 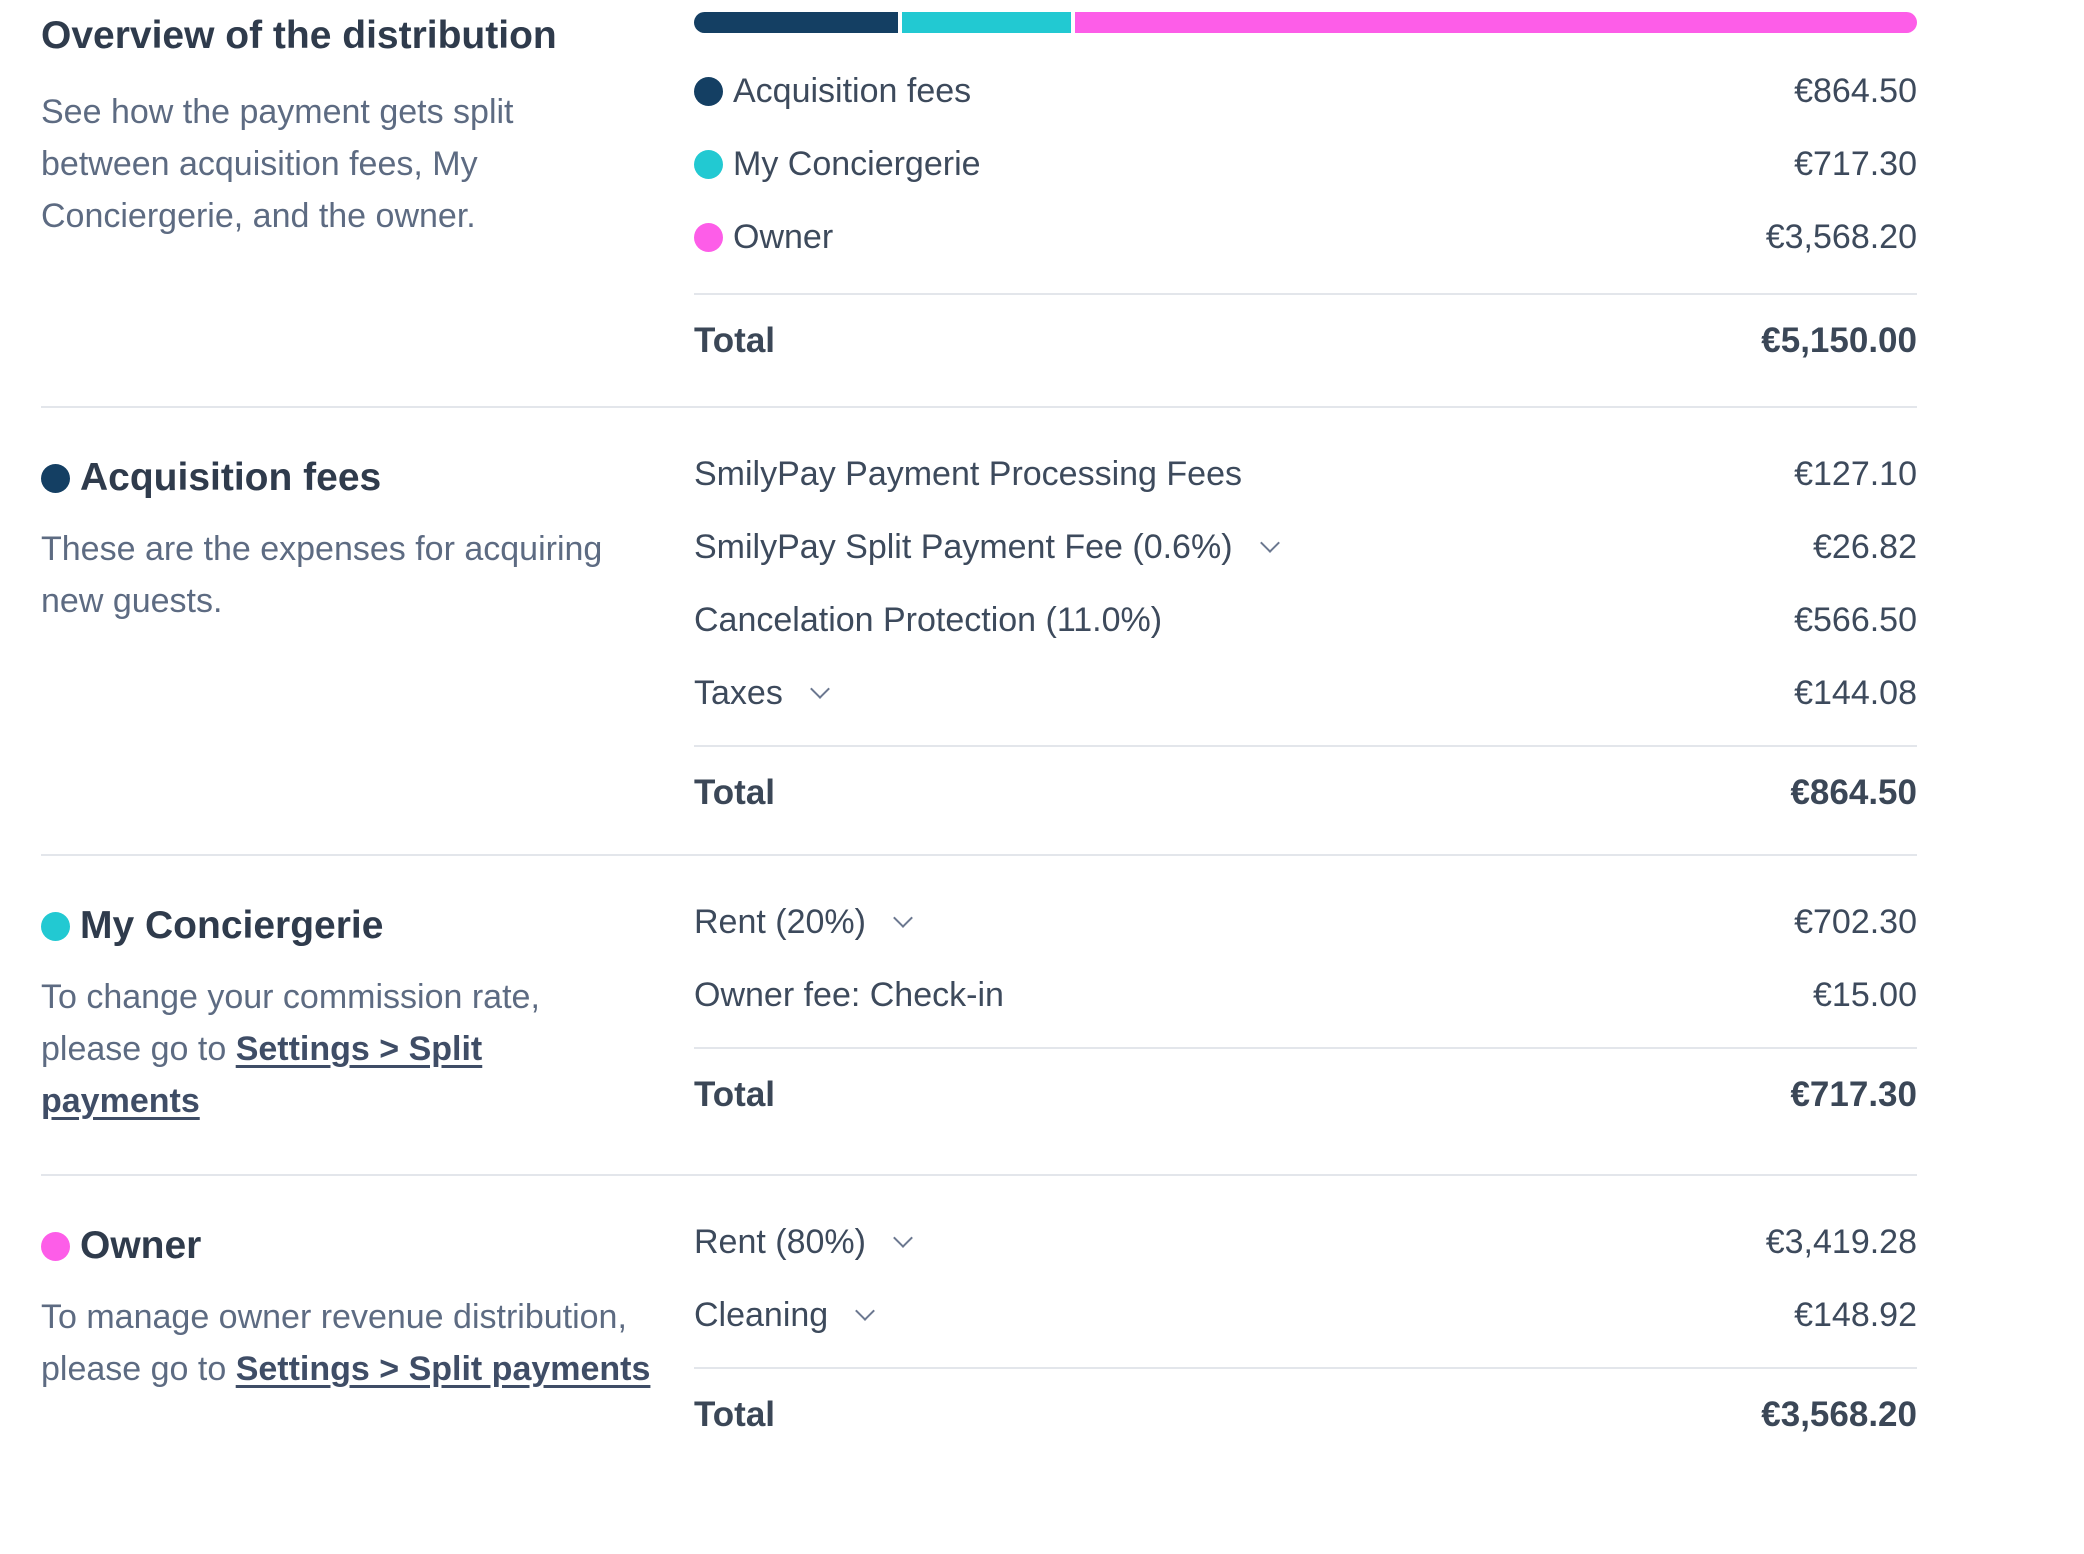 I want to click on overview-title: Overview of the distribution, so click(x=299, y=35).